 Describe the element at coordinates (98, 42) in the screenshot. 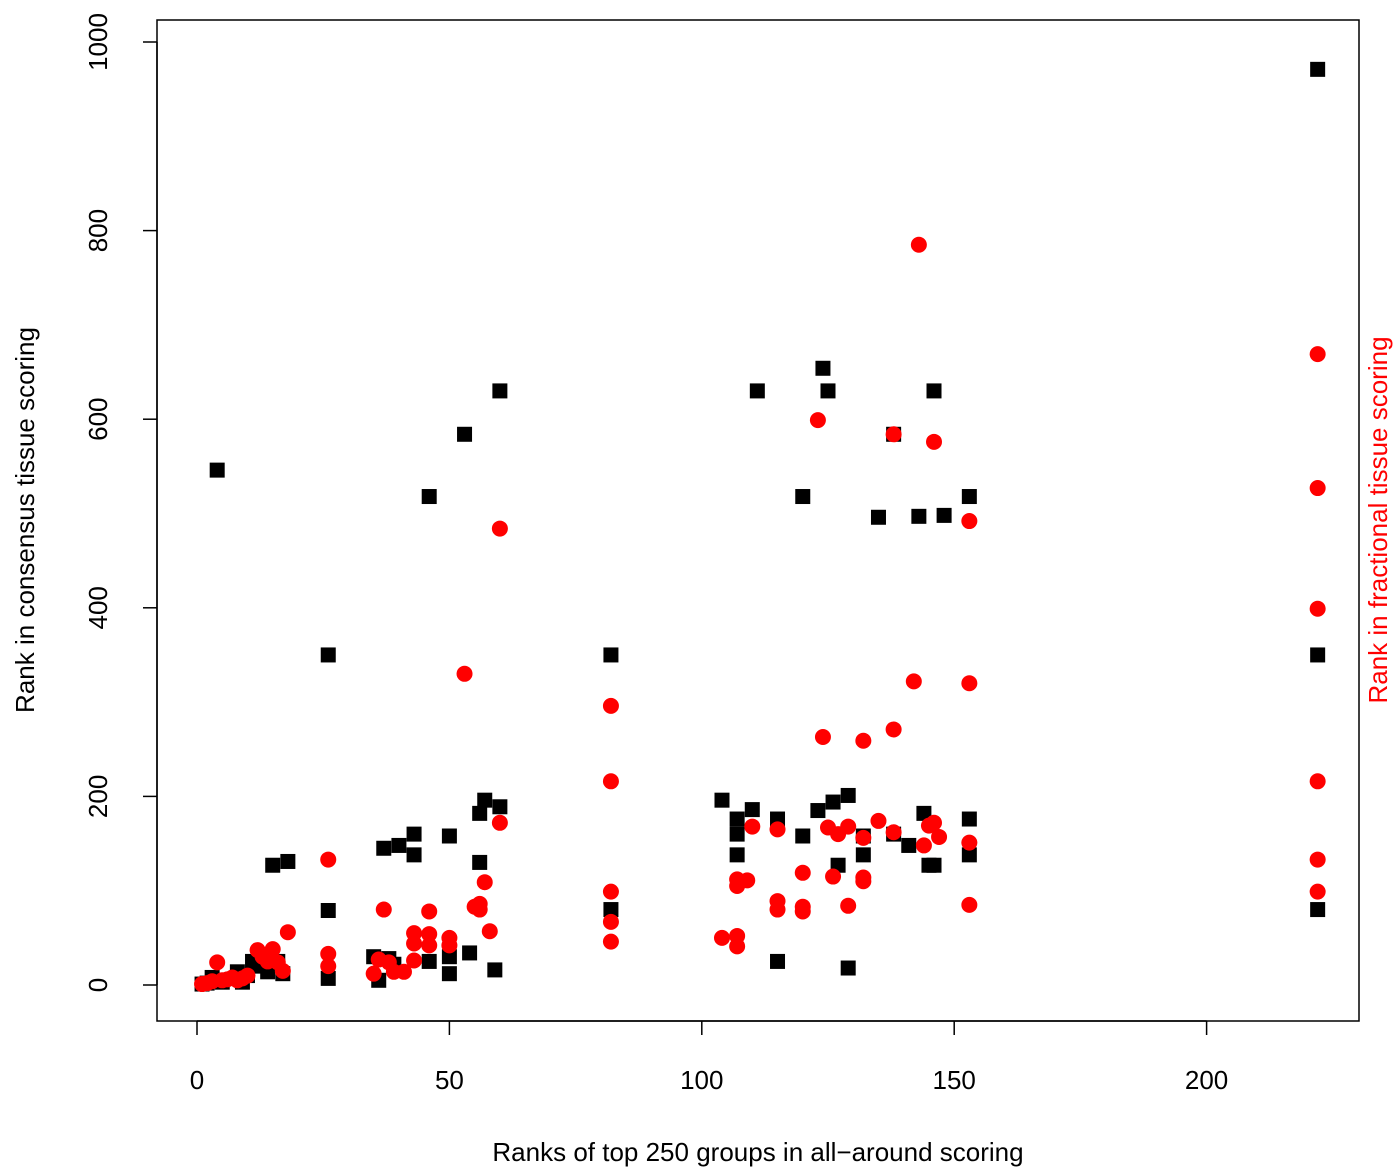

I see `y-tick-label: 1000` at that location.